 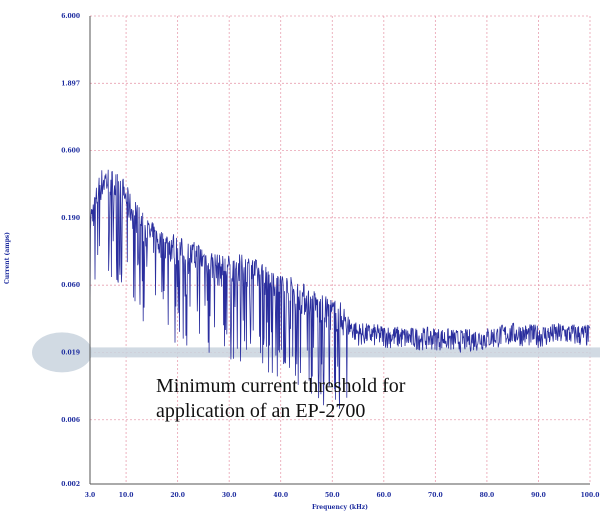 What do you see at coordinates (332, 495) in the screenshot?
I see `x-tick-label: 50.0` at bounding box center [332, 495].